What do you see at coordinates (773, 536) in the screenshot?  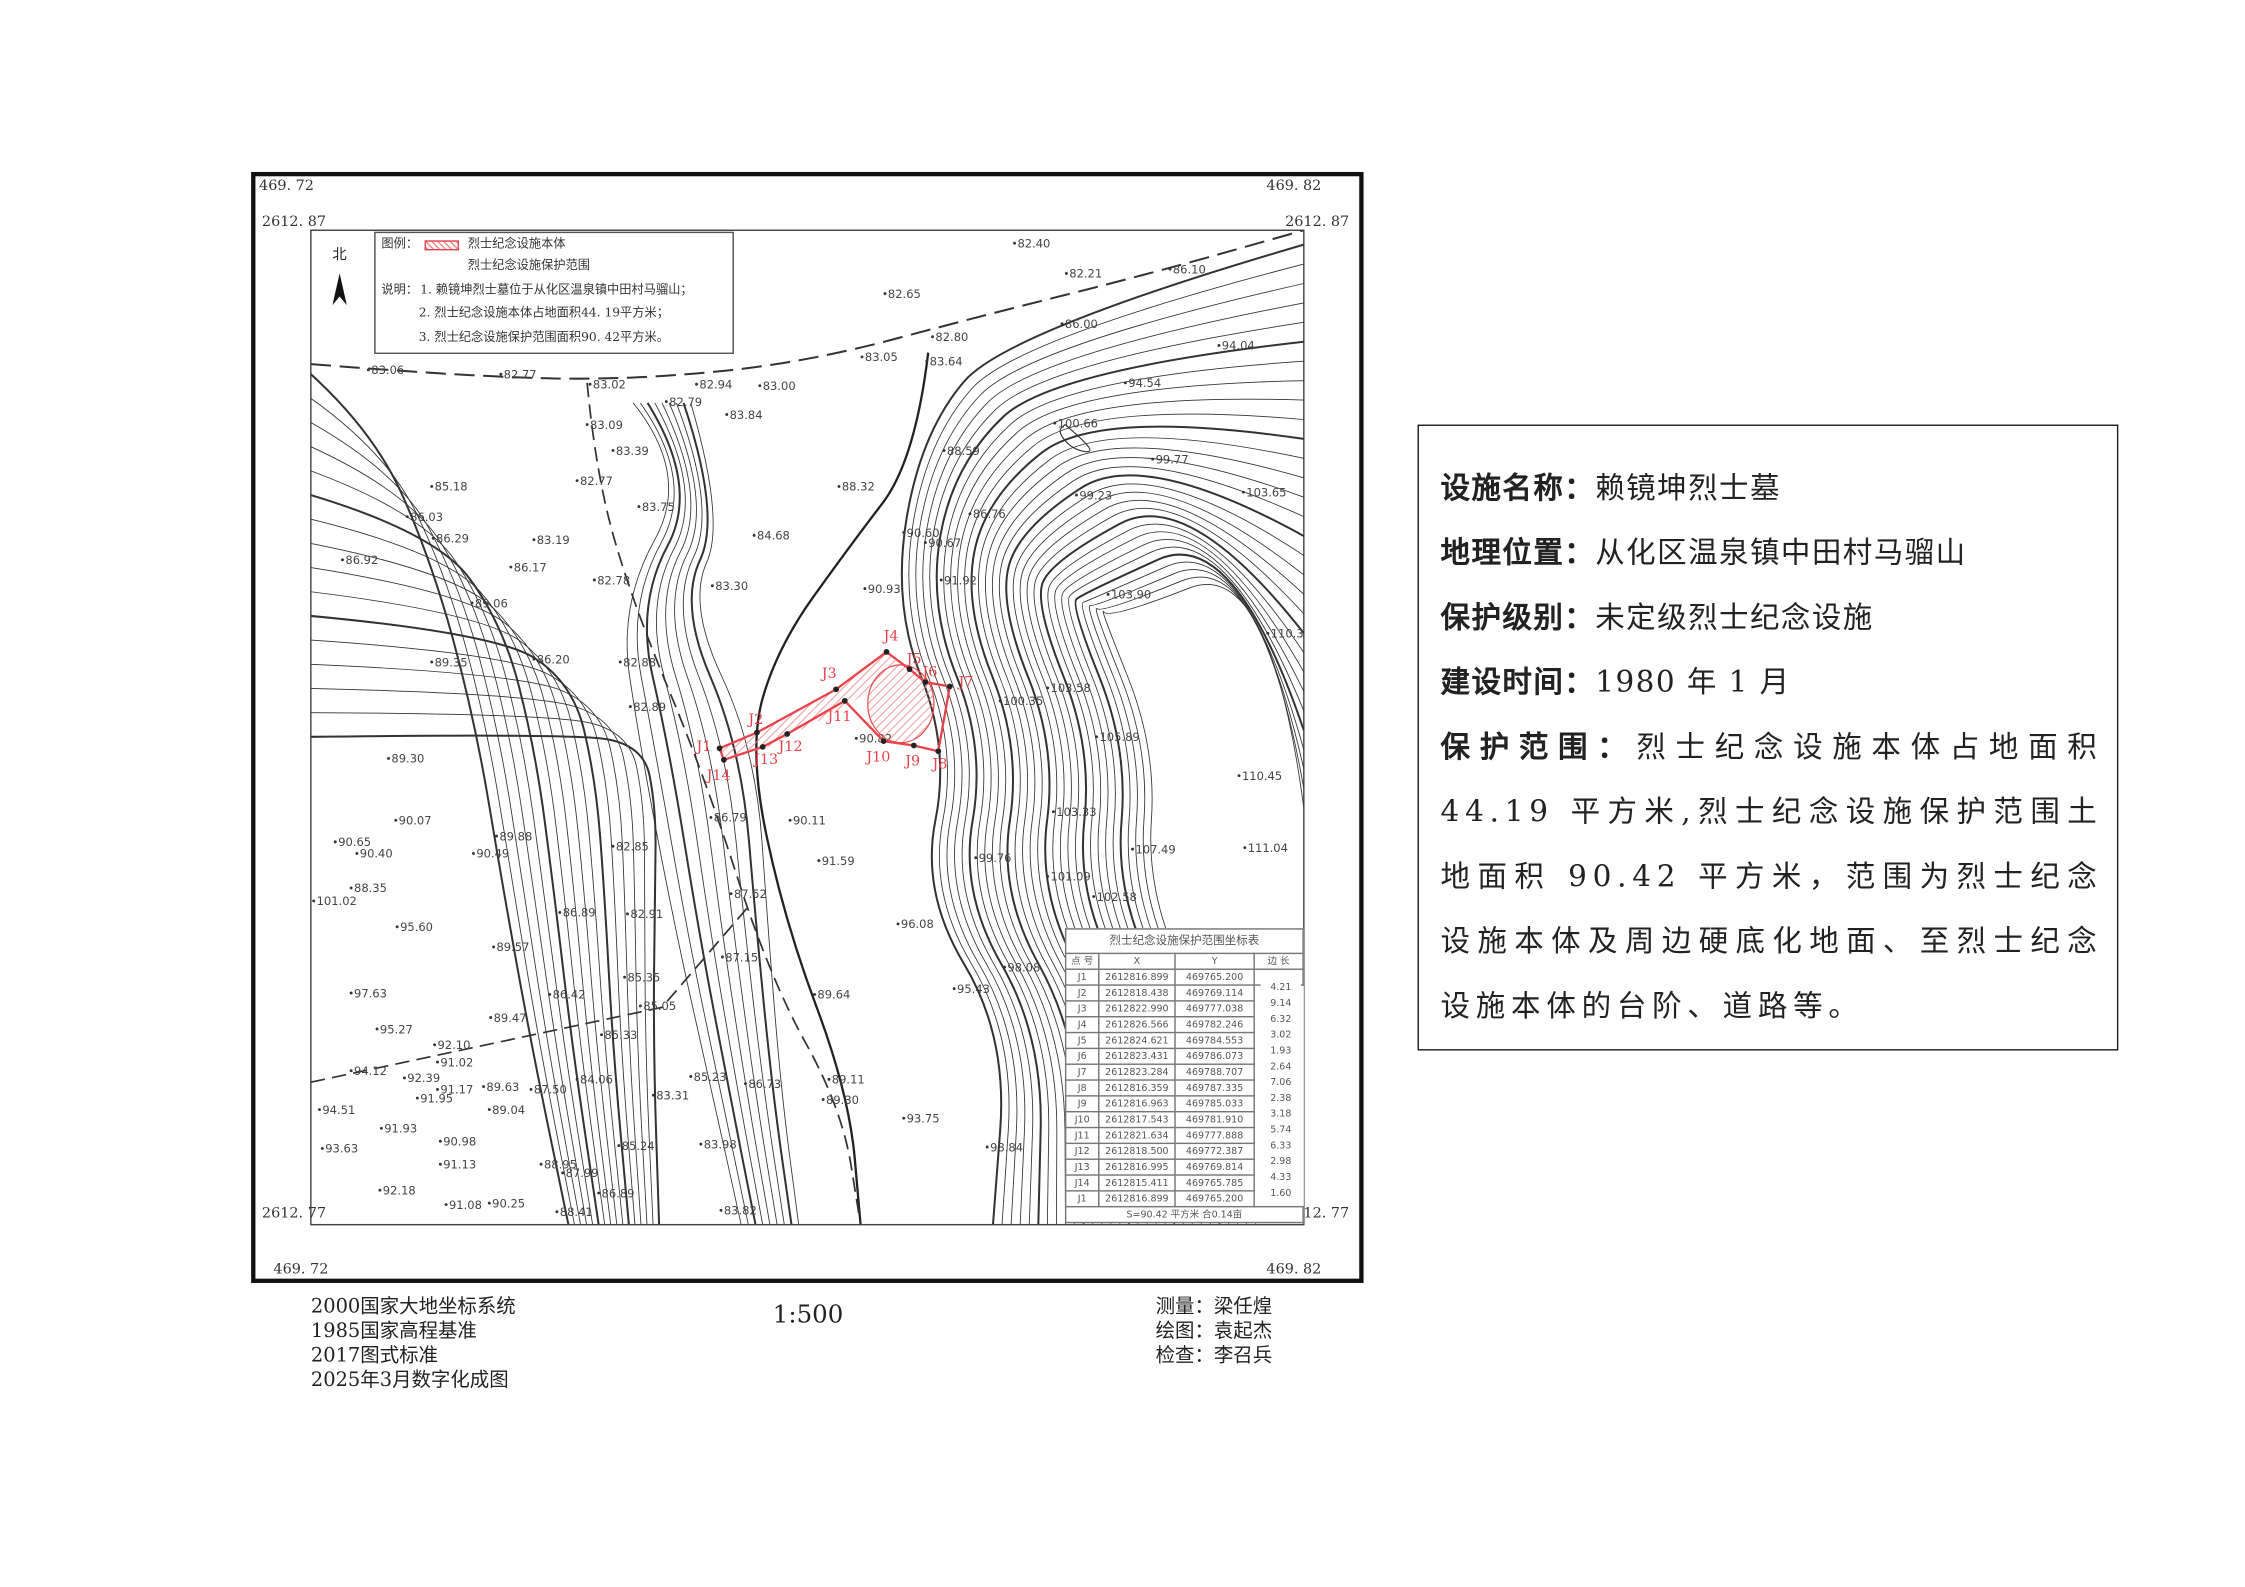 I see `elevation-label: 84.68` at bounding box center [773, 536].